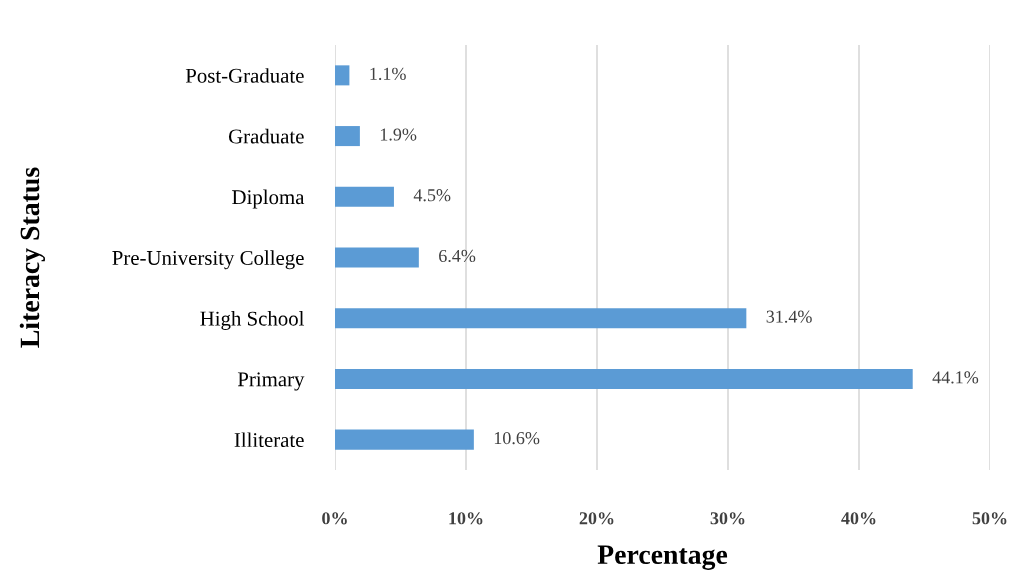  Describe the element at coordinates (662, 557) in the screenshot. I see `x-axis-title: Percentage` at that location.